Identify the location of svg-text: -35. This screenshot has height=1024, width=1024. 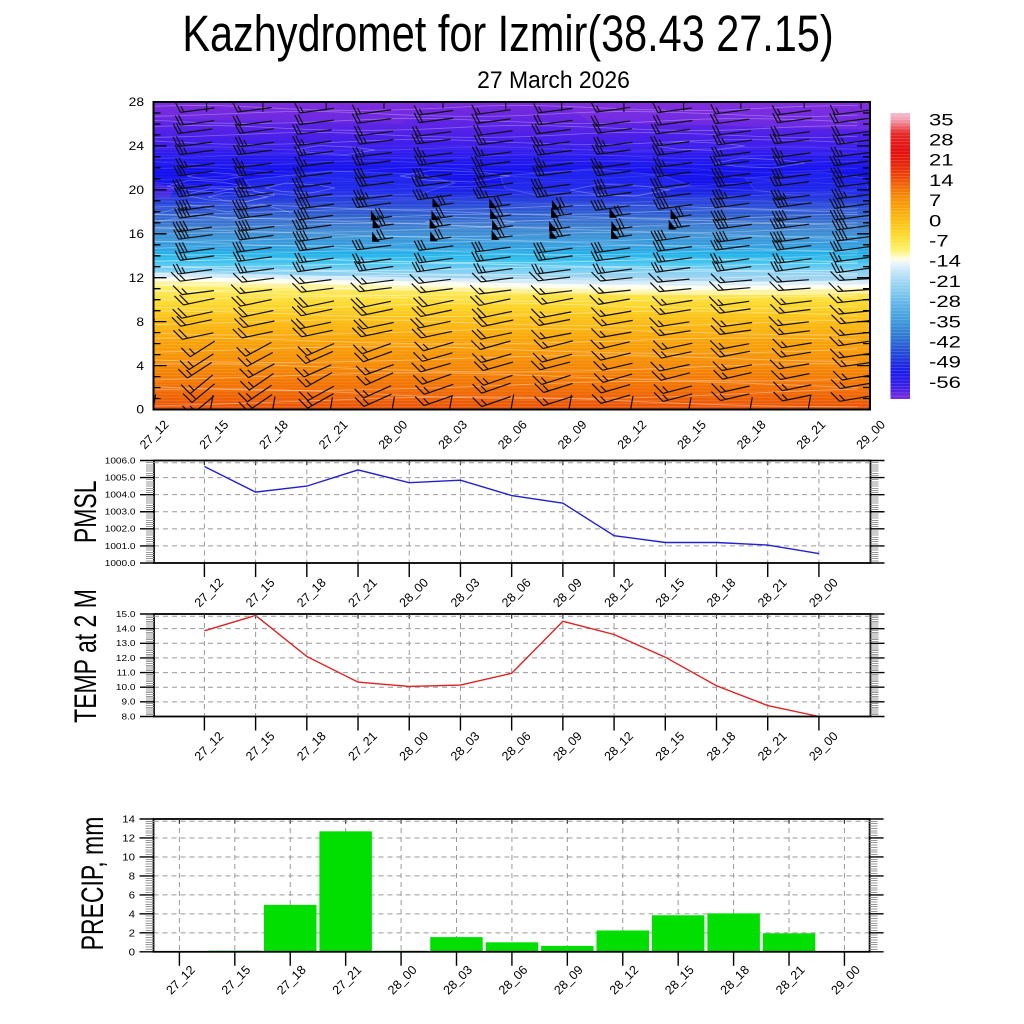
(945, 322).